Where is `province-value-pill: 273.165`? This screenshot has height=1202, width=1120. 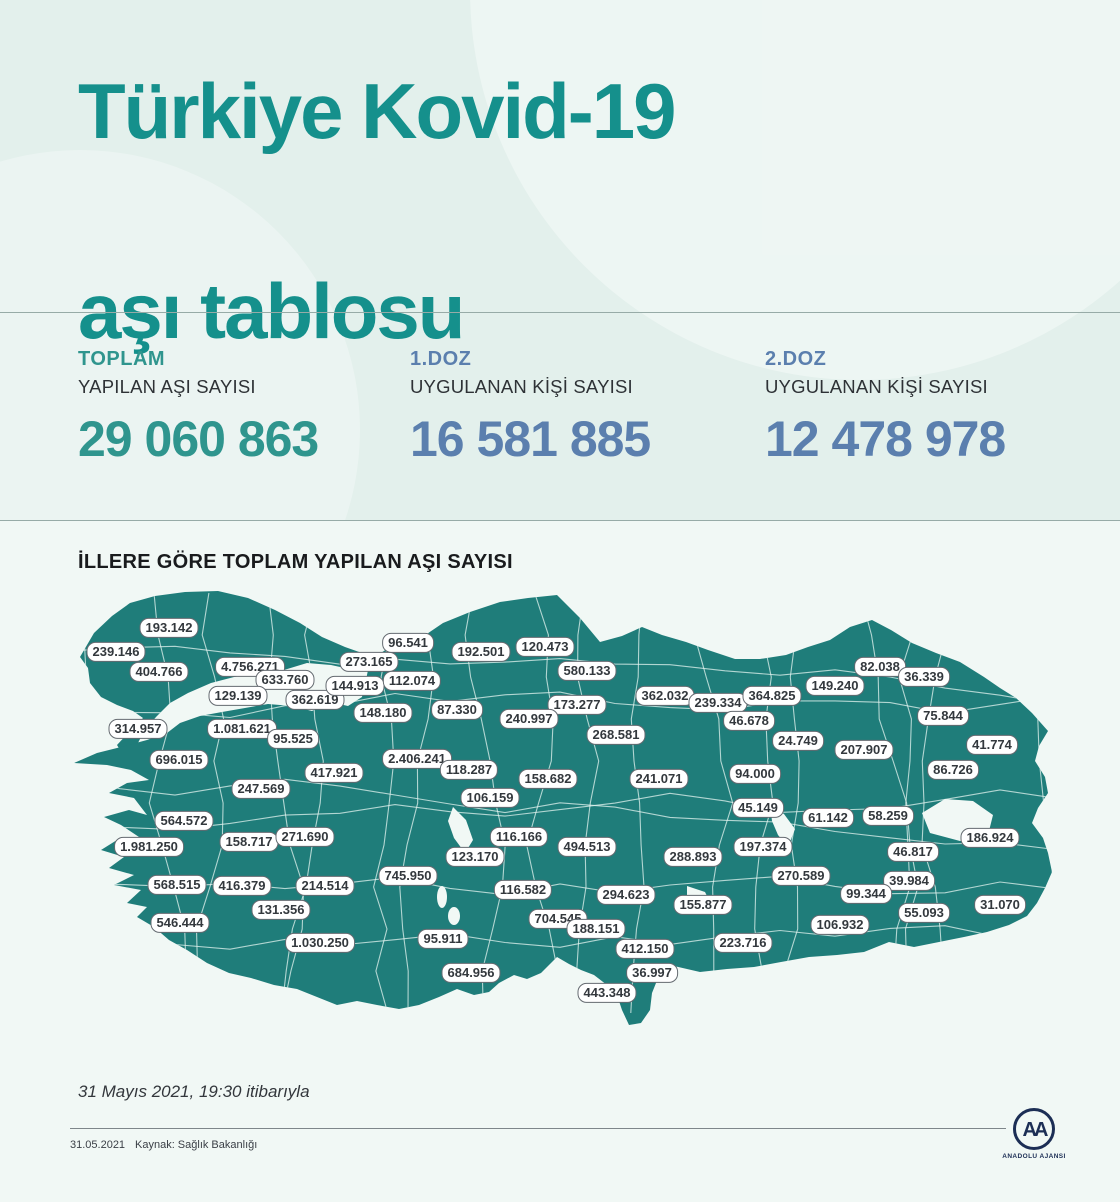 province-value-pill: 273.165 is located at coordinates (369, 662).